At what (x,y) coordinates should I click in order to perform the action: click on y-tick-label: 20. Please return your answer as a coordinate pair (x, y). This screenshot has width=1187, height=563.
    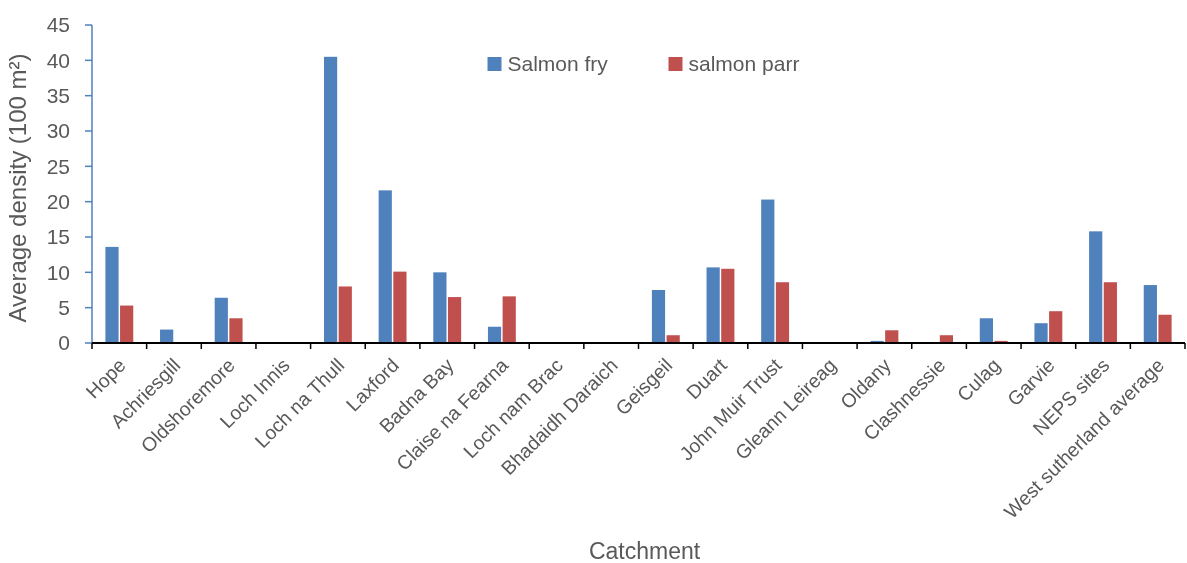
    Looking at the image, I should click on (58, 202).